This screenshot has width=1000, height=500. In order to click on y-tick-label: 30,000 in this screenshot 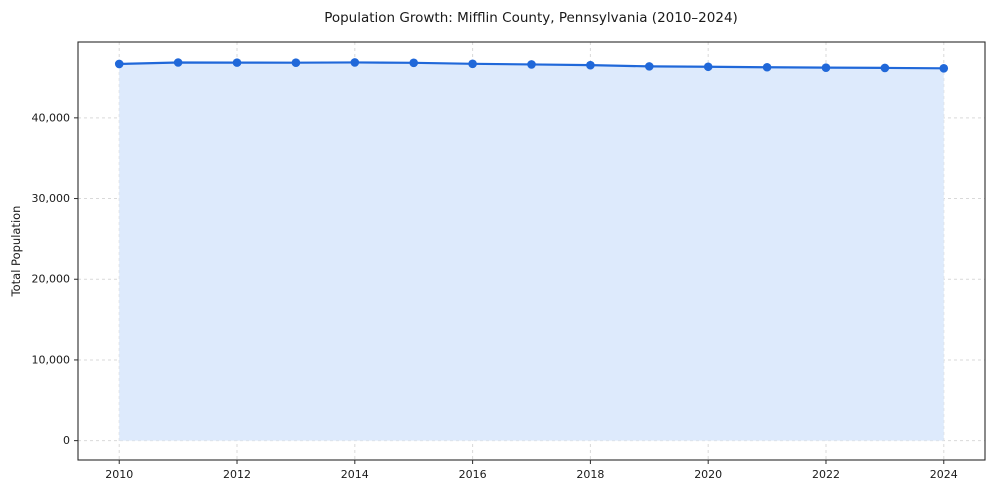, I will do `click(51, 198)`.